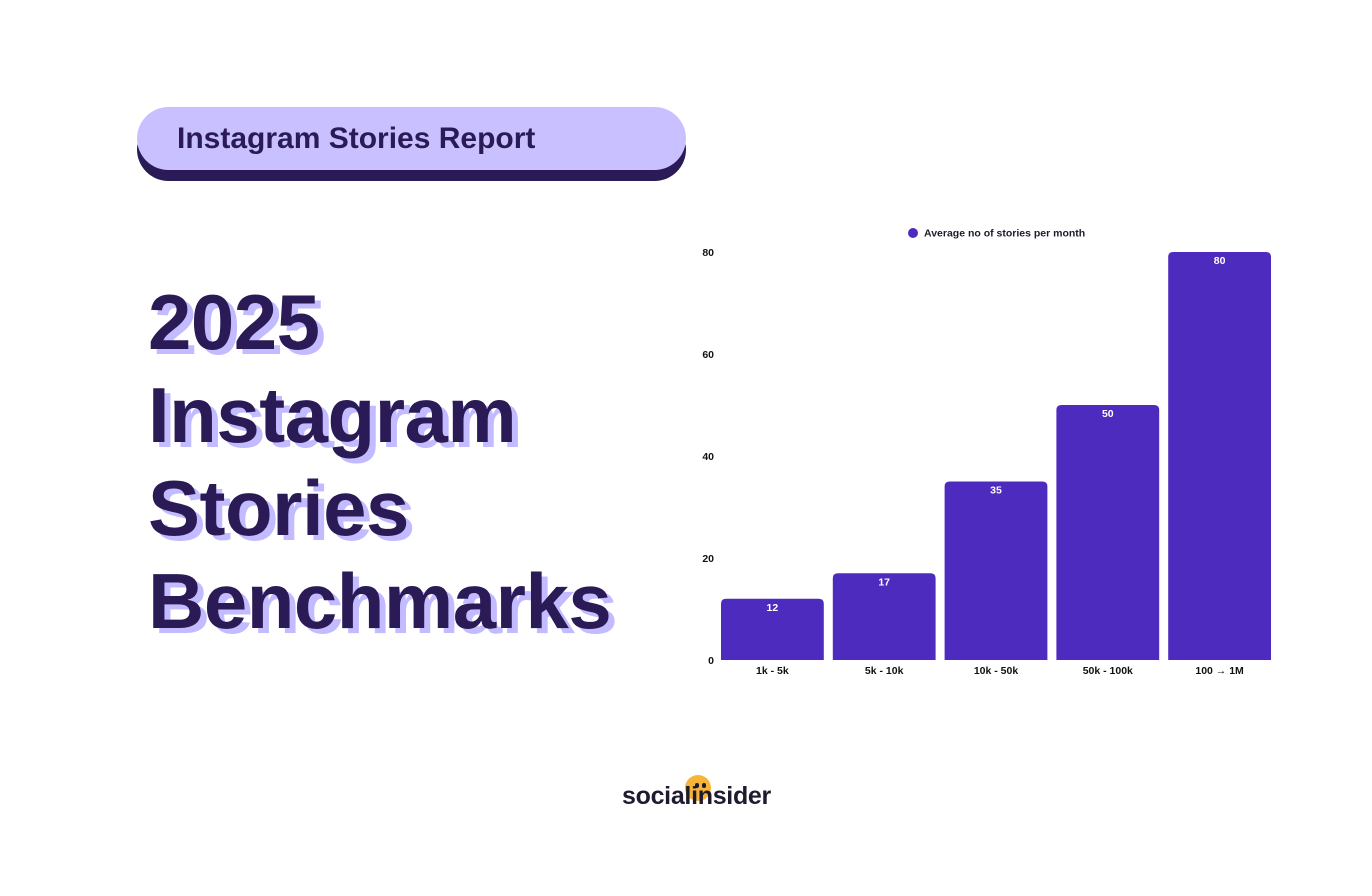 This screenshot has width=1372, height=896. Describe the element at coordinates (772, 671) in the screenshot. I see `x-tick-label: 1k - 5k` at that location.